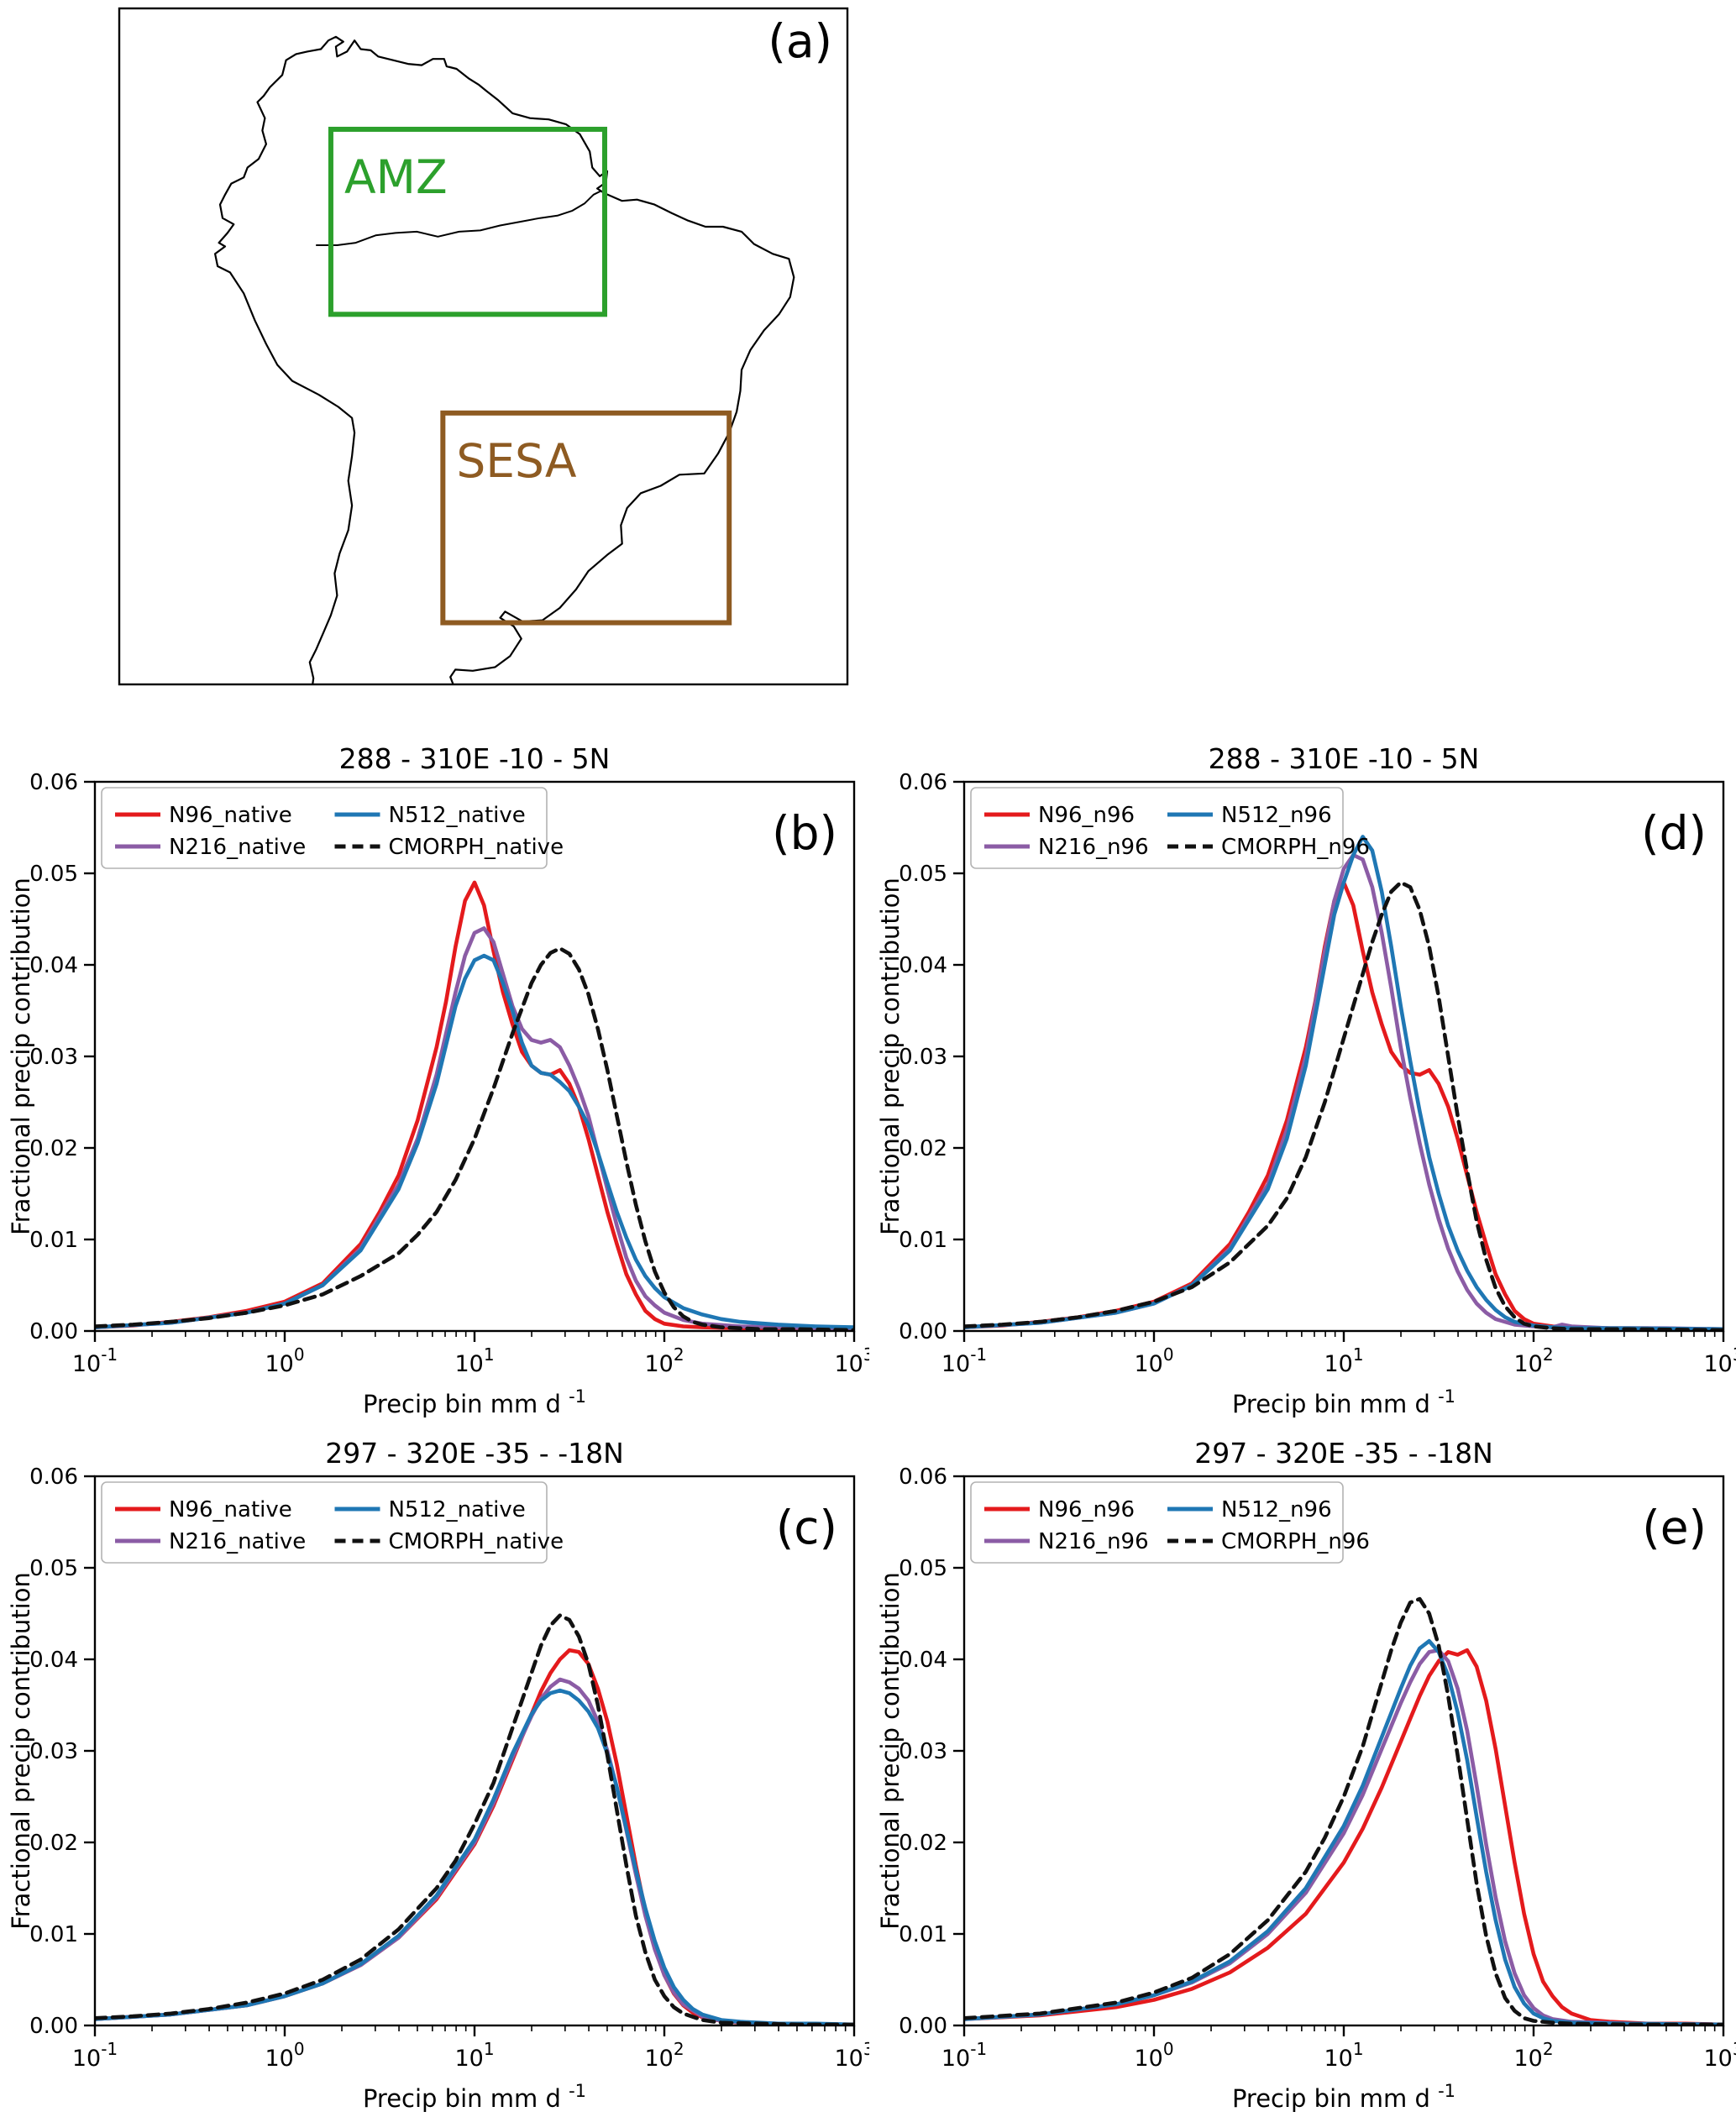 This screenshot has height=2117, width=1736. I want to click on series-line-N216_n96, so click(1343, 1091).